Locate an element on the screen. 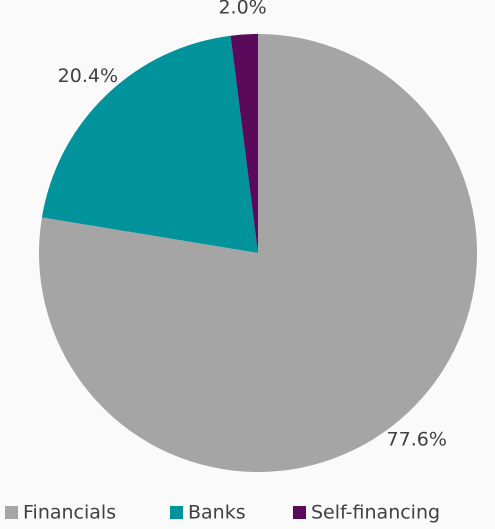  data-label: 77.6% is located at coordinates (417, 440).